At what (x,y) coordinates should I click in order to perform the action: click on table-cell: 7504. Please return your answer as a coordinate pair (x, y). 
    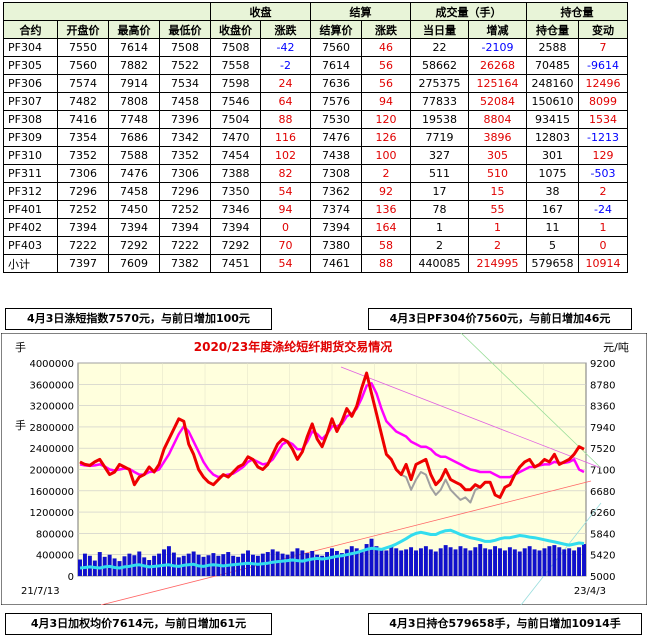
    Looking at the image, I should click on (235, 119).